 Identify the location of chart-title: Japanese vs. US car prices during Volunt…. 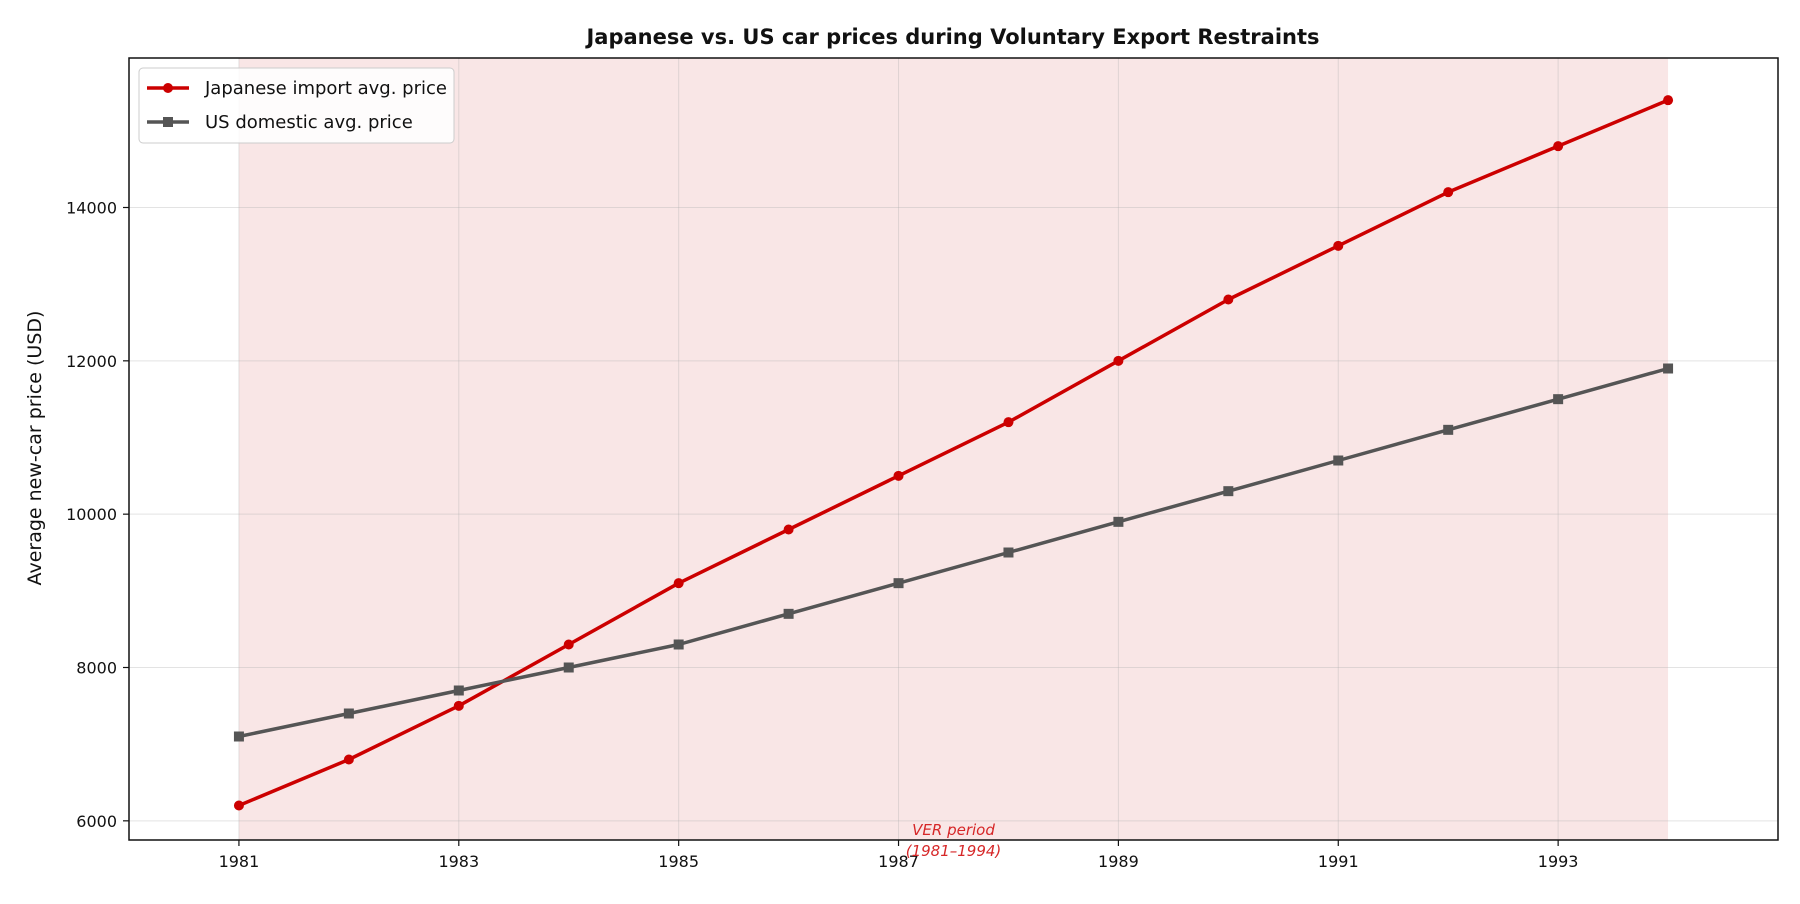
(951, 37).